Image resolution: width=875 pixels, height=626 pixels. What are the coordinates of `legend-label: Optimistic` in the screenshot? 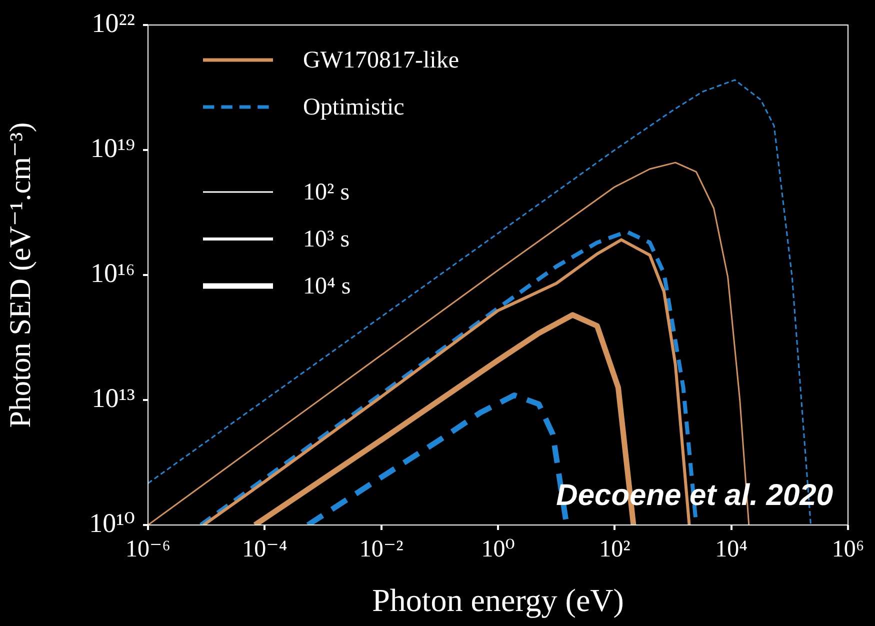 It's located at (353, 107).